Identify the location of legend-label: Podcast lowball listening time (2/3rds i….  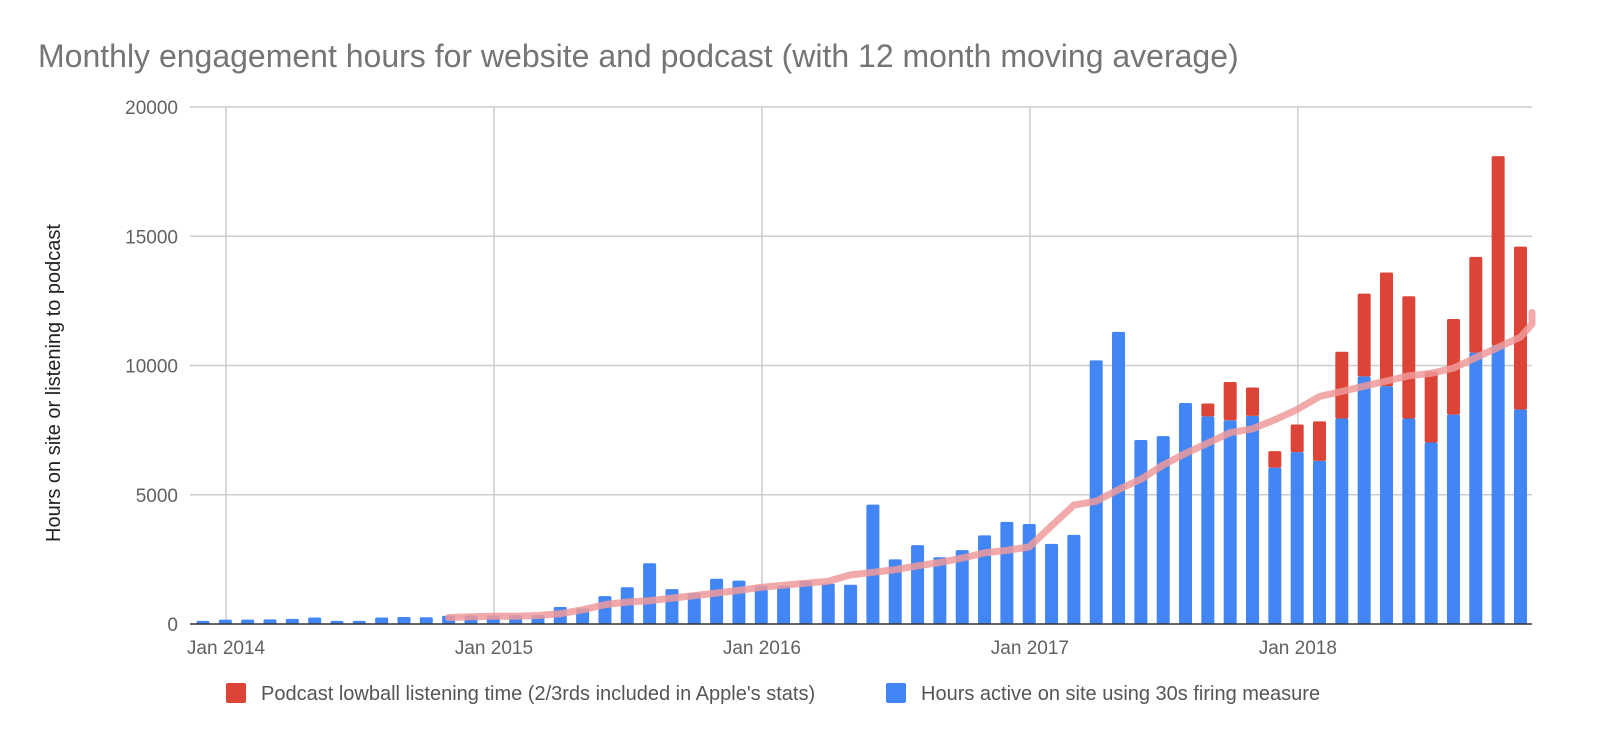
(538, 694).